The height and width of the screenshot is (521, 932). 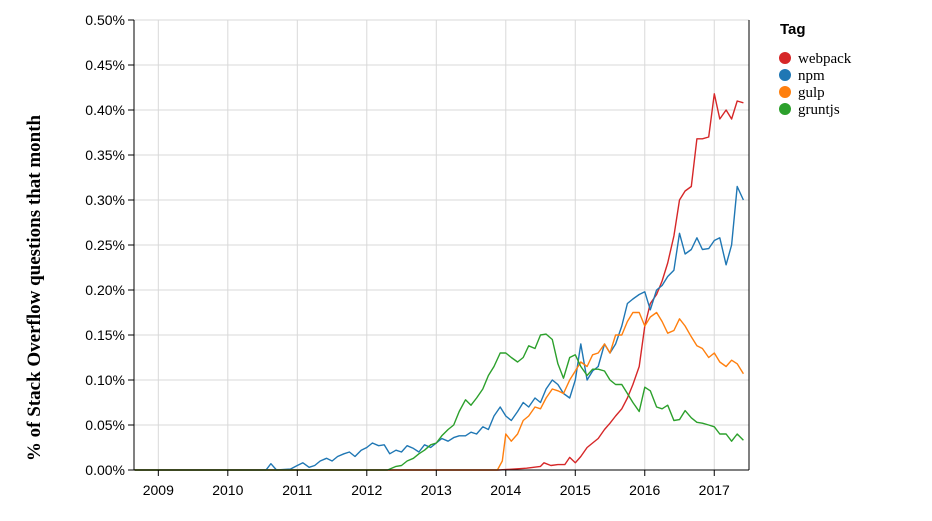 What do you see at coordinates (366, 490) in the screenshot?
I see `x-tick-label: 2012` at bounding box center [366, 490].